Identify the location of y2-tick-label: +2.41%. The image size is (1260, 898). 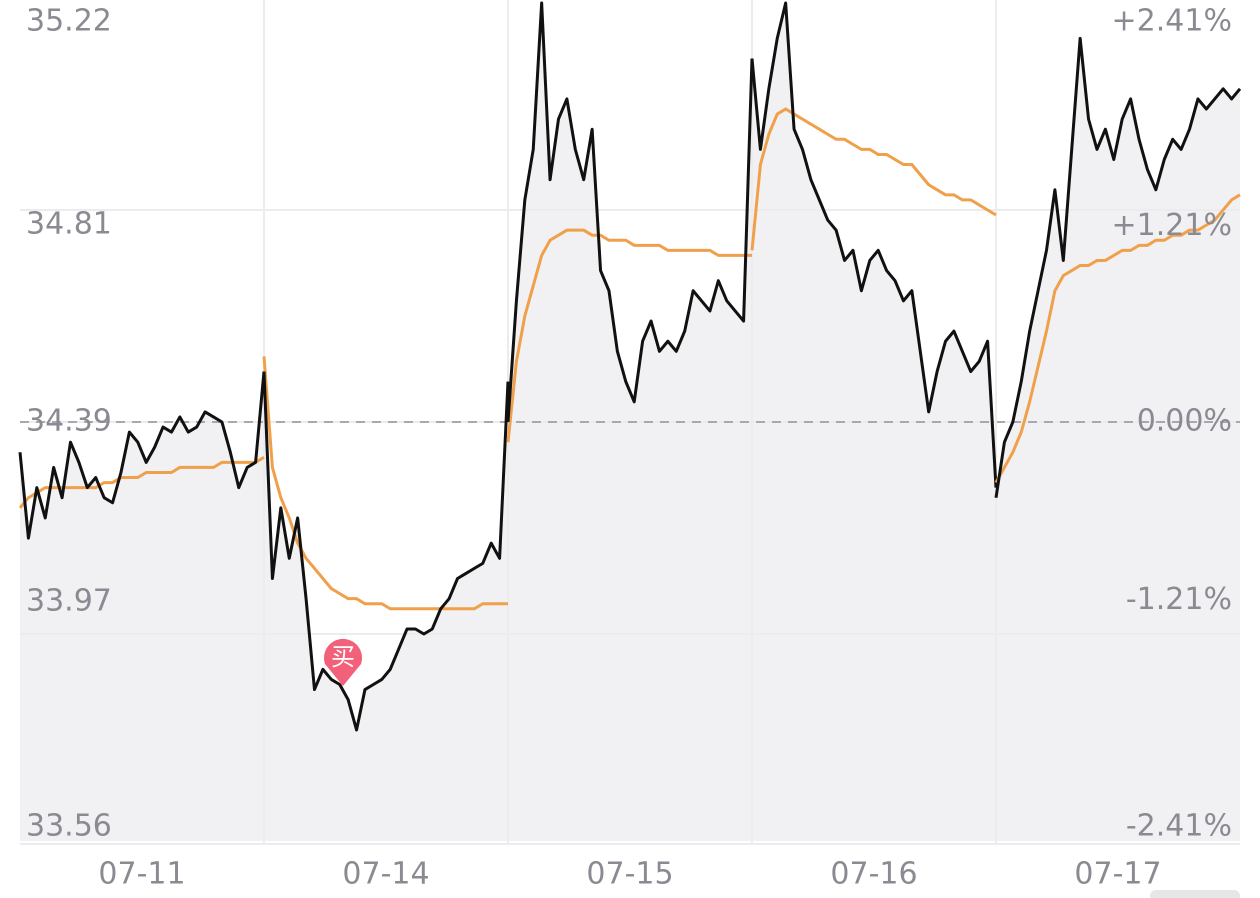
(1172, 21).